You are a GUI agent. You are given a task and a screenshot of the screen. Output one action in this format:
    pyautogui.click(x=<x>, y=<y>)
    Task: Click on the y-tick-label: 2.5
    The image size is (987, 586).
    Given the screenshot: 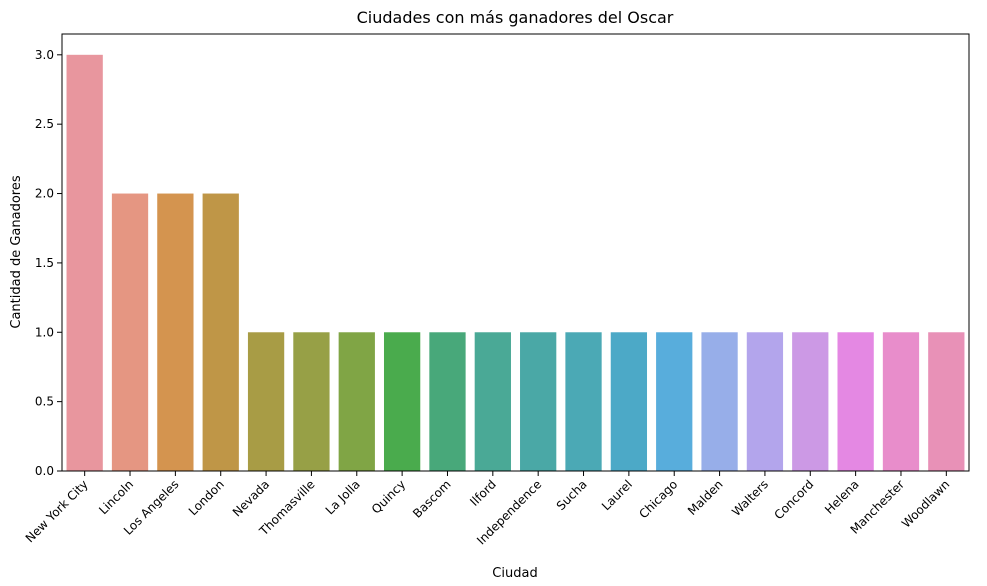 What is the action you would take?
    pyautogui.click(x=44, y=124)
    